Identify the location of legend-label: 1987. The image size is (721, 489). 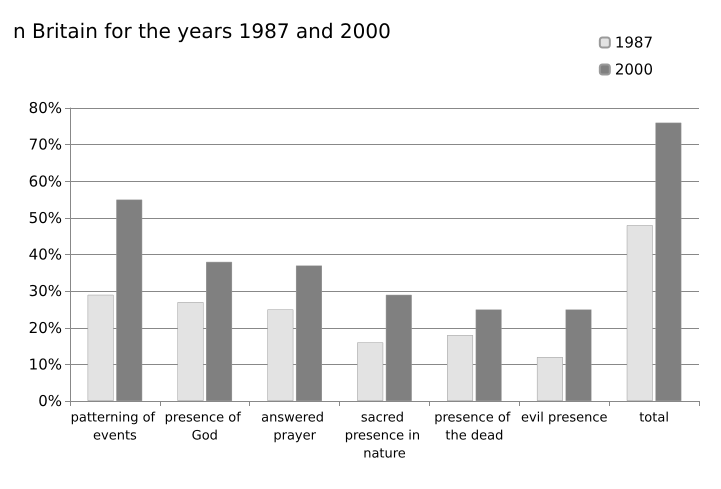
(634, 43).